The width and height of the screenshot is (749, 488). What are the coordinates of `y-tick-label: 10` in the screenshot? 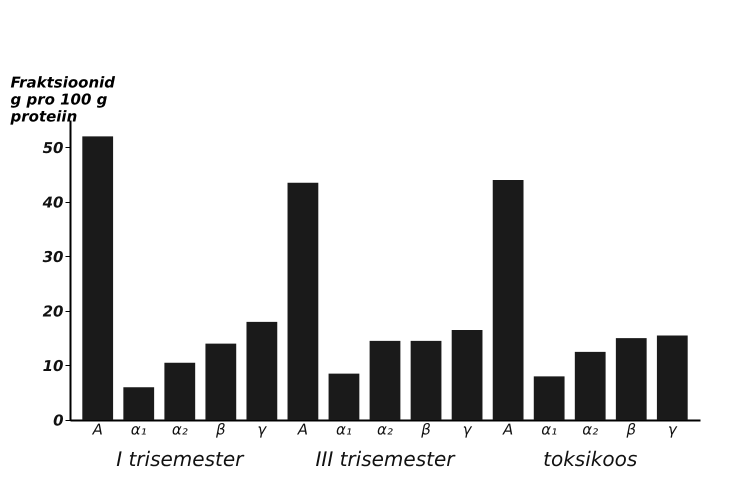 It's located at (53, 365).